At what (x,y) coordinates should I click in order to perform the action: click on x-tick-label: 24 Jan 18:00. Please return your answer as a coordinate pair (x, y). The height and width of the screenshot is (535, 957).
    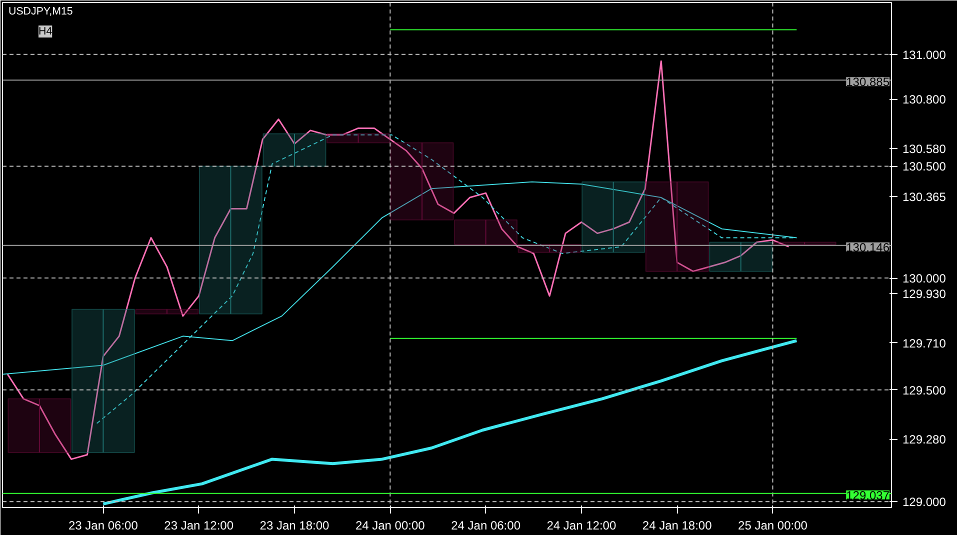
    Looking at the image, I should click on (677, 525).